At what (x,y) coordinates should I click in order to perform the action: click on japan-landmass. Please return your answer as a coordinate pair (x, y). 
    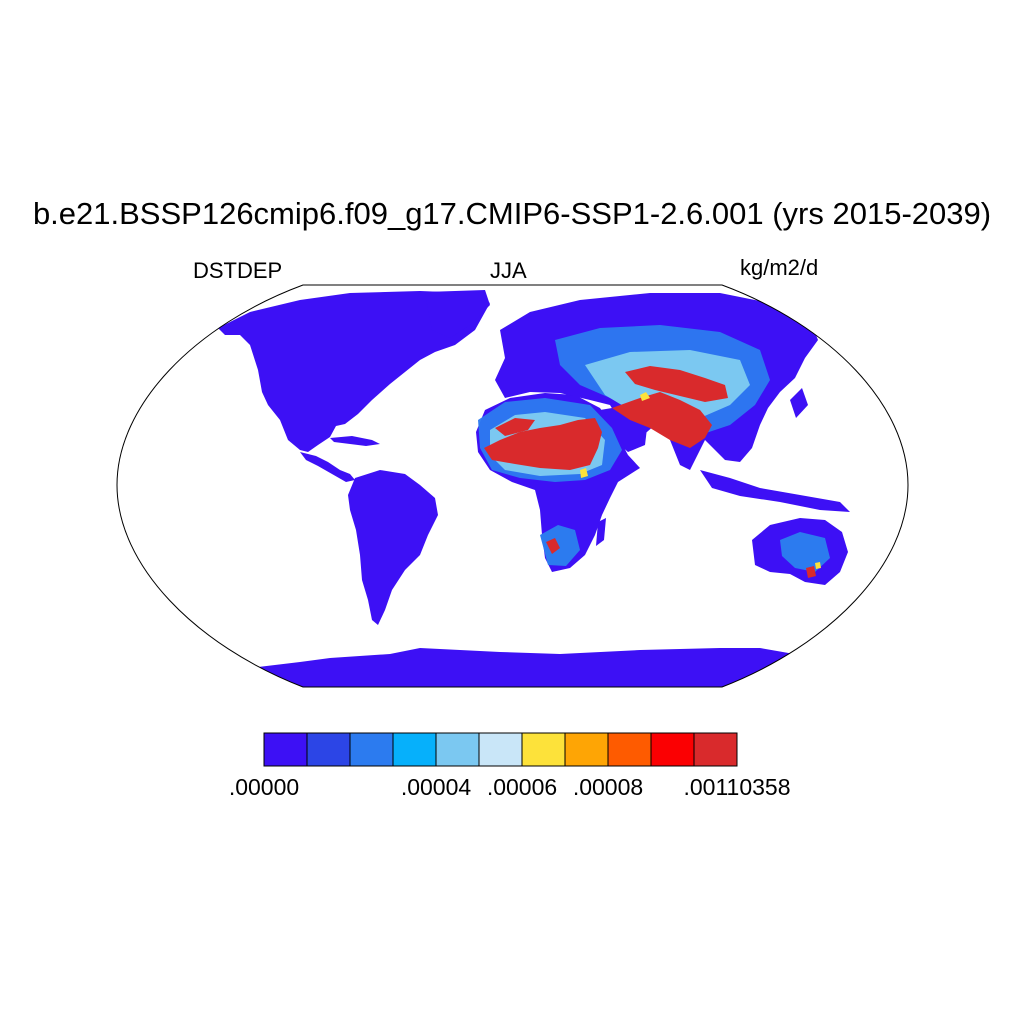
    Looking at the image, I should click on (799, 403).